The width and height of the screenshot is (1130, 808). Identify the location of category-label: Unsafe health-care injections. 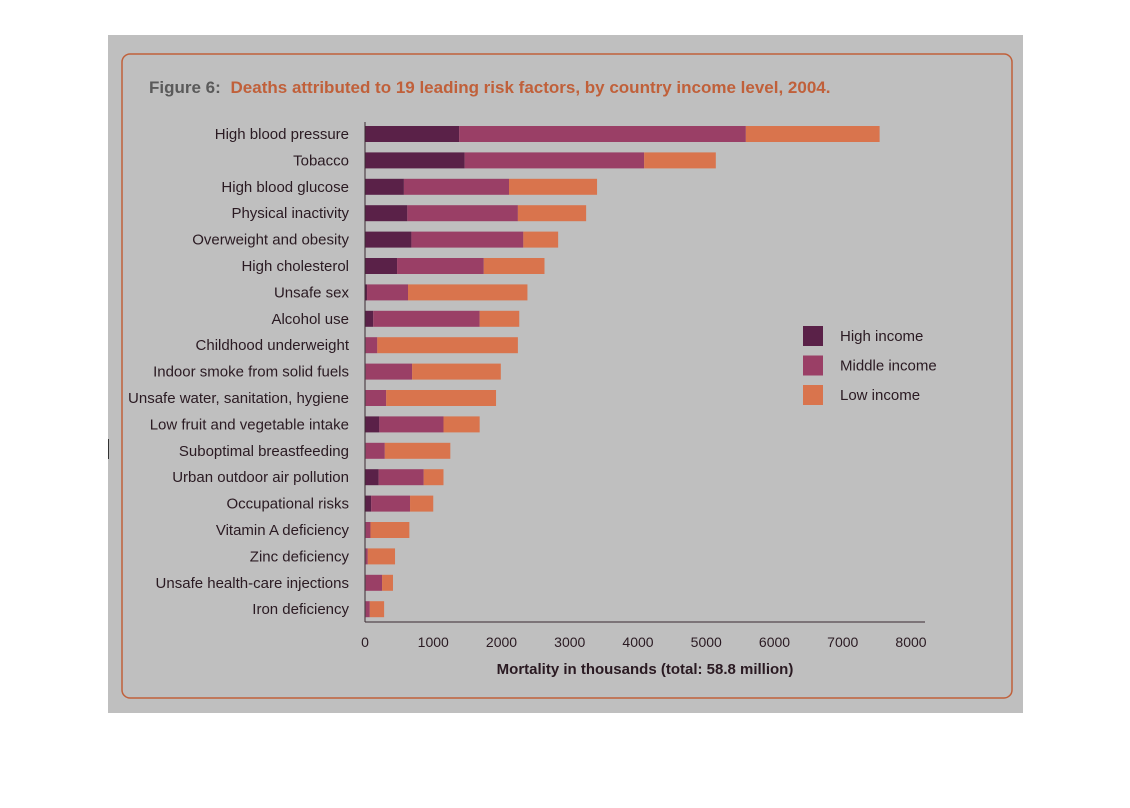
(252, 583).